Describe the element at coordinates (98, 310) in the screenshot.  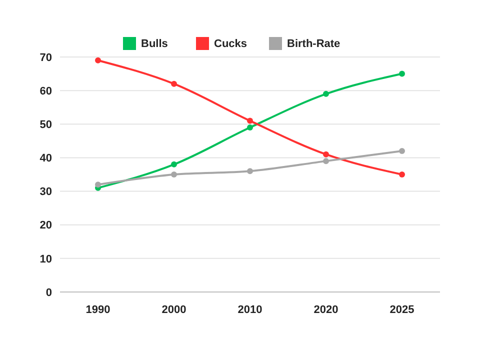
I see `x-tick-label: 1990` at that location.